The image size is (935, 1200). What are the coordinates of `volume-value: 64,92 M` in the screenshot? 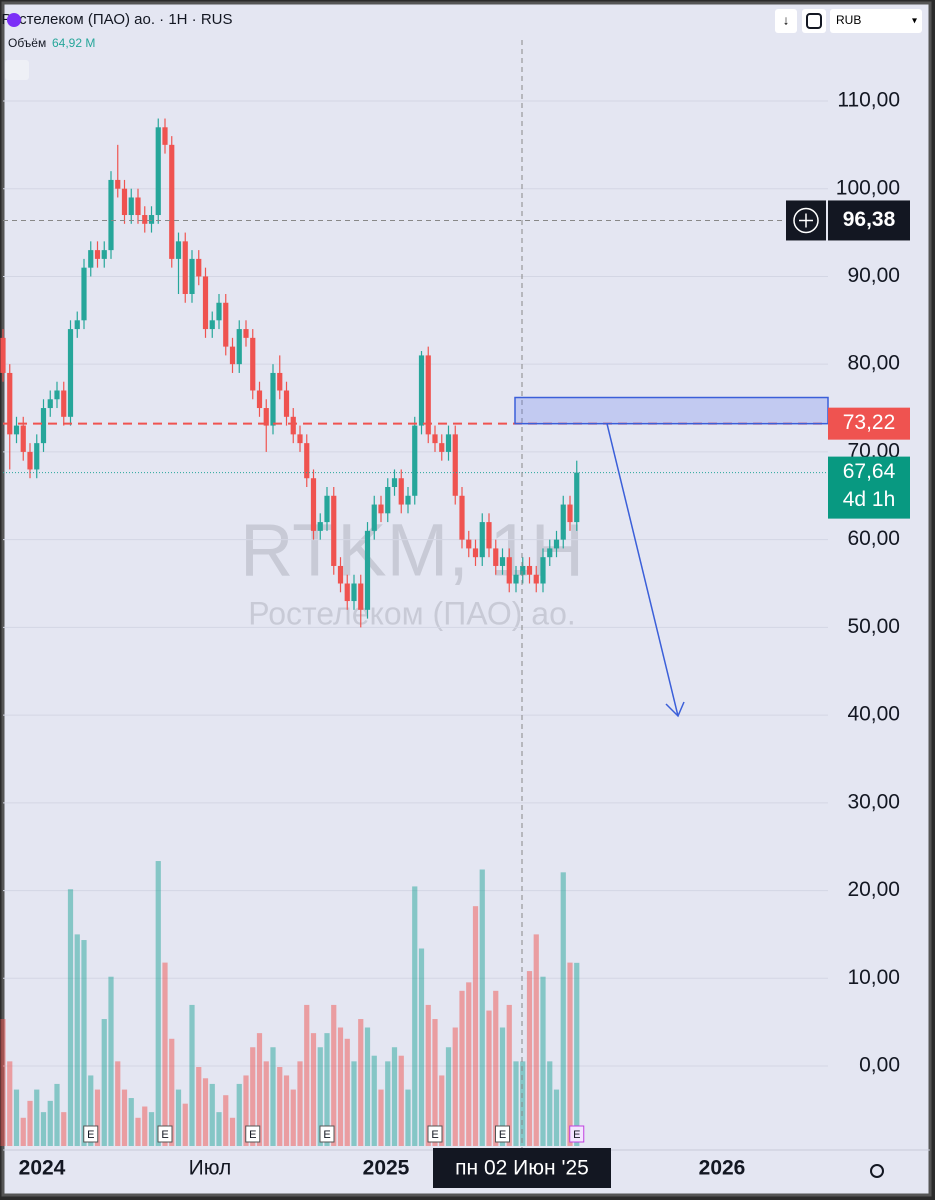 It's located at (73, 43).